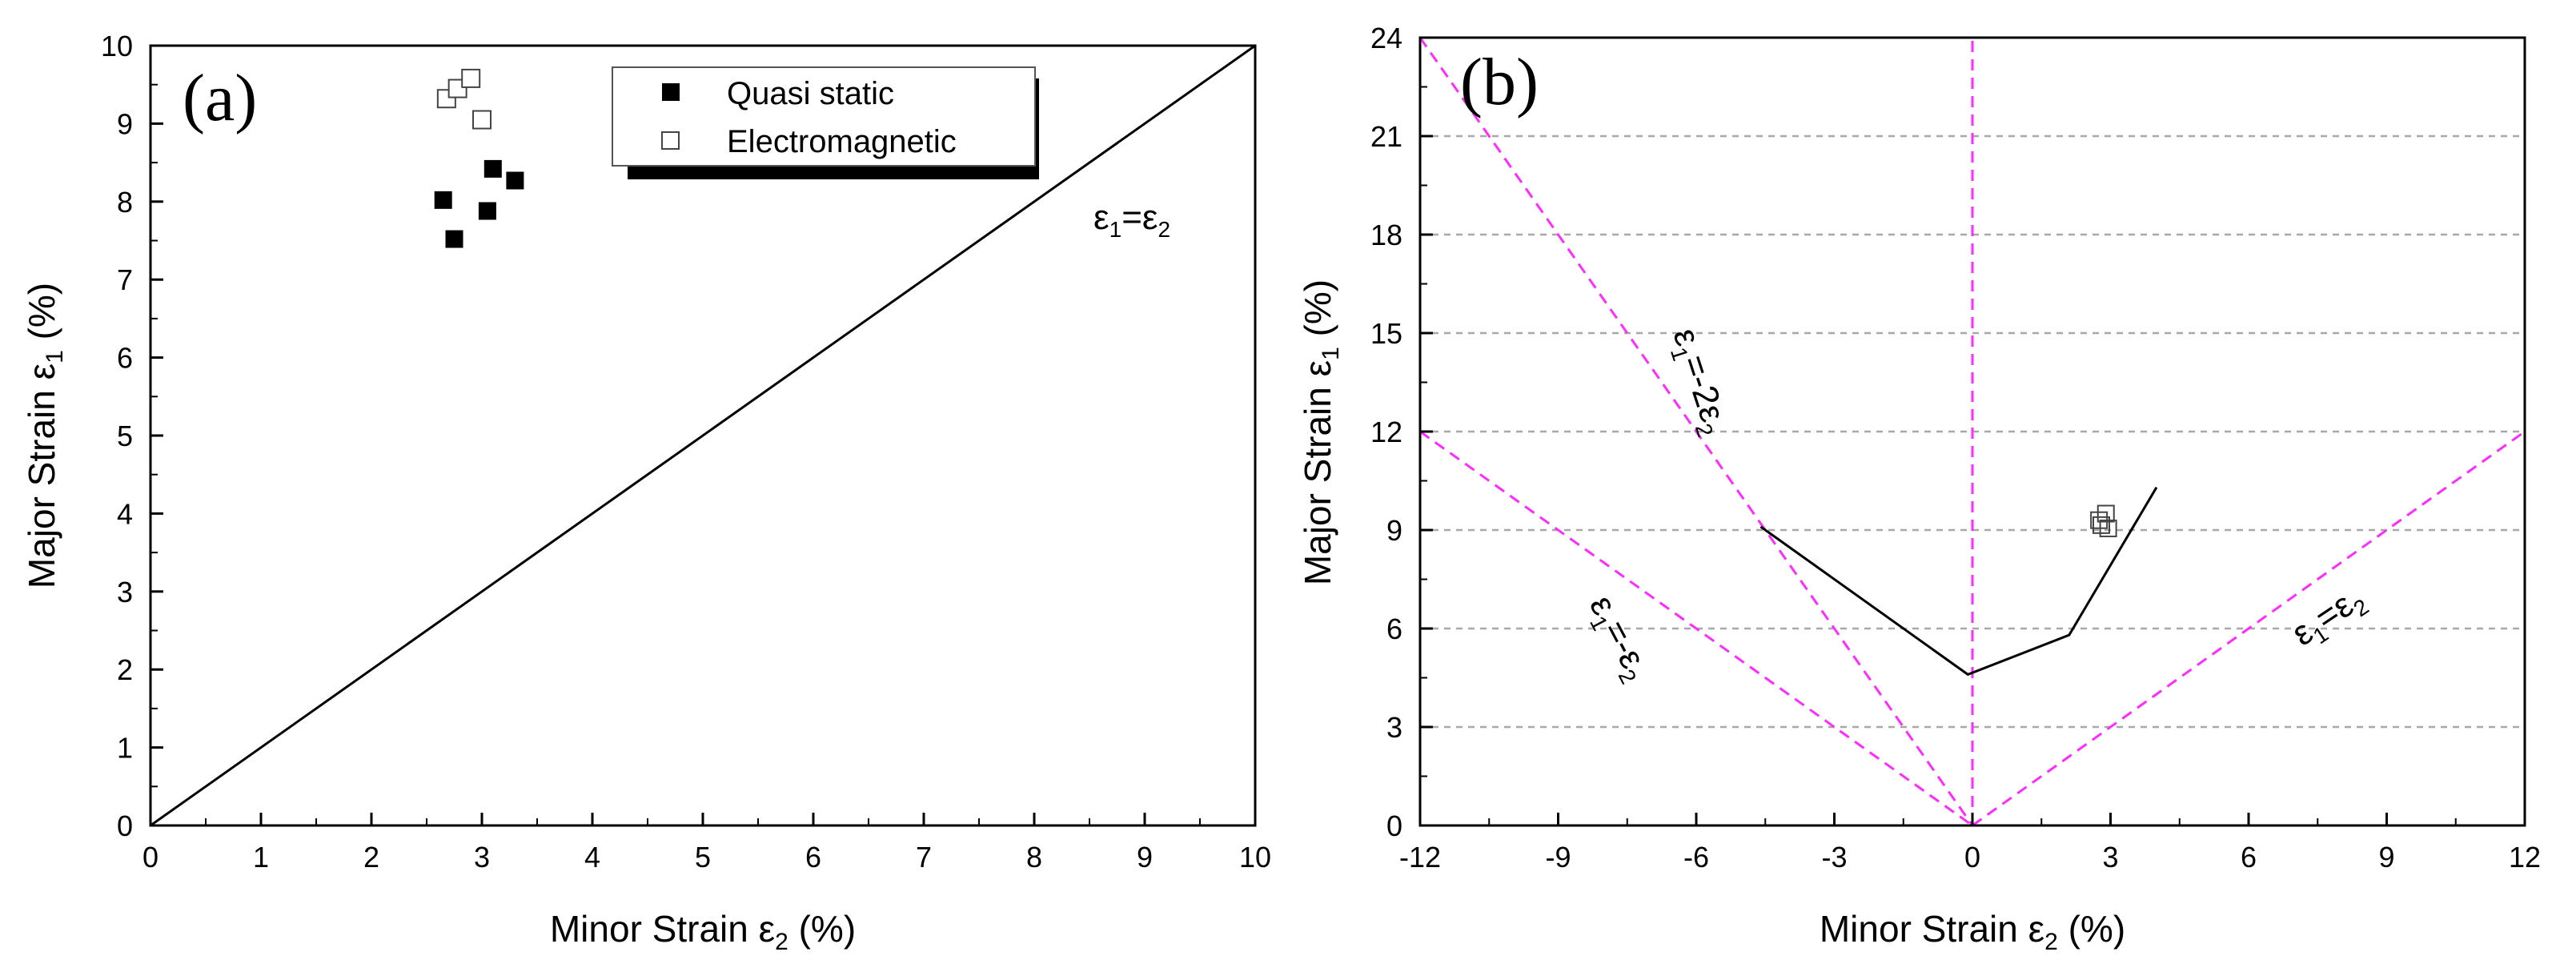 Image resolution: width=2576 pixels, height=972 pixels. Describe the element at coordinates (1698, 381) in the screenshot. I see `b-annotation-e1-eq-minus-2e2: ε1=-2ε2` at that location.